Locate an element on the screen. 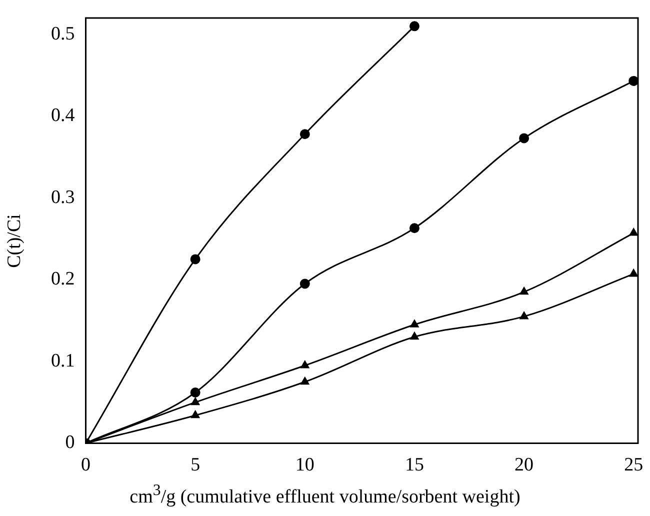  y-tick-label: 0.4 is located at coordinates (63, 115).